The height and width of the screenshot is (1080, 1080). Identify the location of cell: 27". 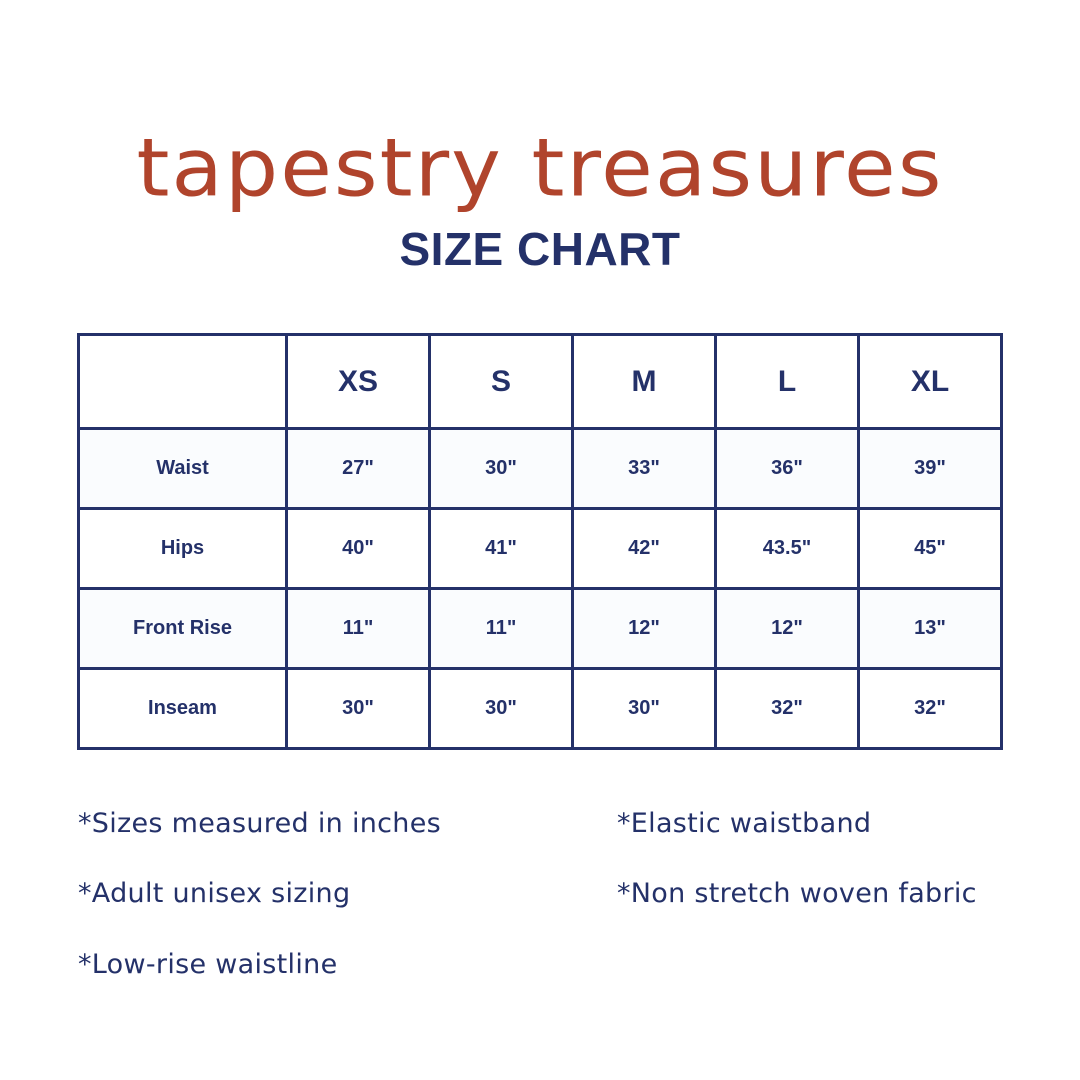
(358, 468).